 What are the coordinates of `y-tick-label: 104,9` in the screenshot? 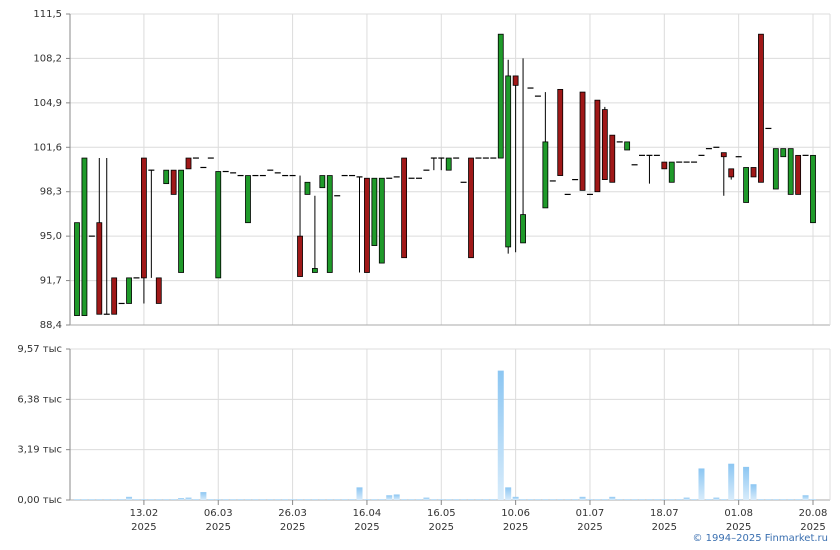 It's located at (47, 103).